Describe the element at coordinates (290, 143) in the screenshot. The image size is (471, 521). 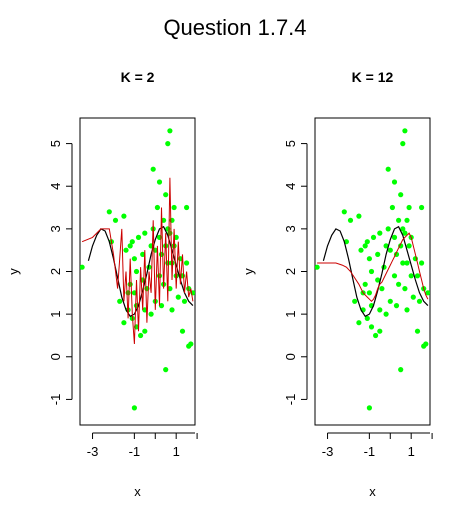
I see `k12-y-tick-label: 5` at that location.